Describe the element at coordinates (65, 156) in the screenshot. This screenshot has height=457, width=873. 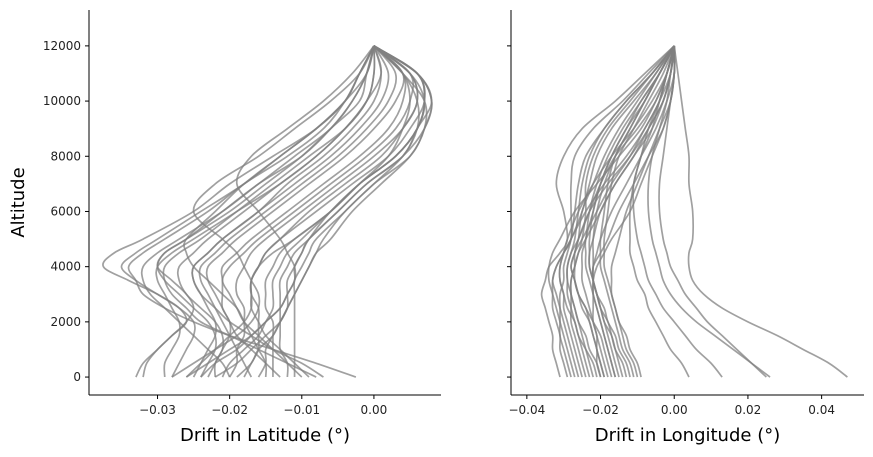
I see `y-tick-label: 8000` at that location.